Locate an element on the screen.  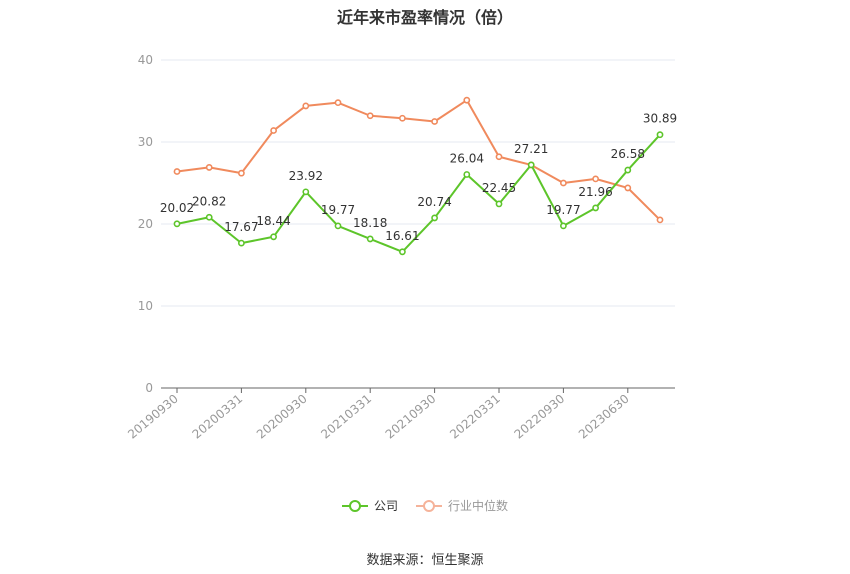
x-tick-label: 20220930 is located at coordinates (540, 417).